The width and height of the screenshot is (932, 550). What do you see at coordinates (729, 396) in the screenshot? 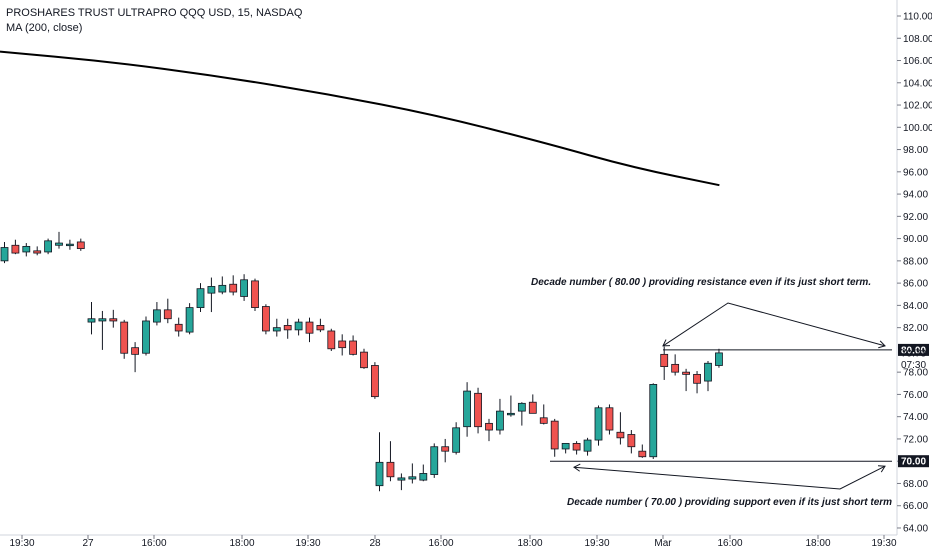
I see `annotation-arrows` at bounding box center [729, 396].